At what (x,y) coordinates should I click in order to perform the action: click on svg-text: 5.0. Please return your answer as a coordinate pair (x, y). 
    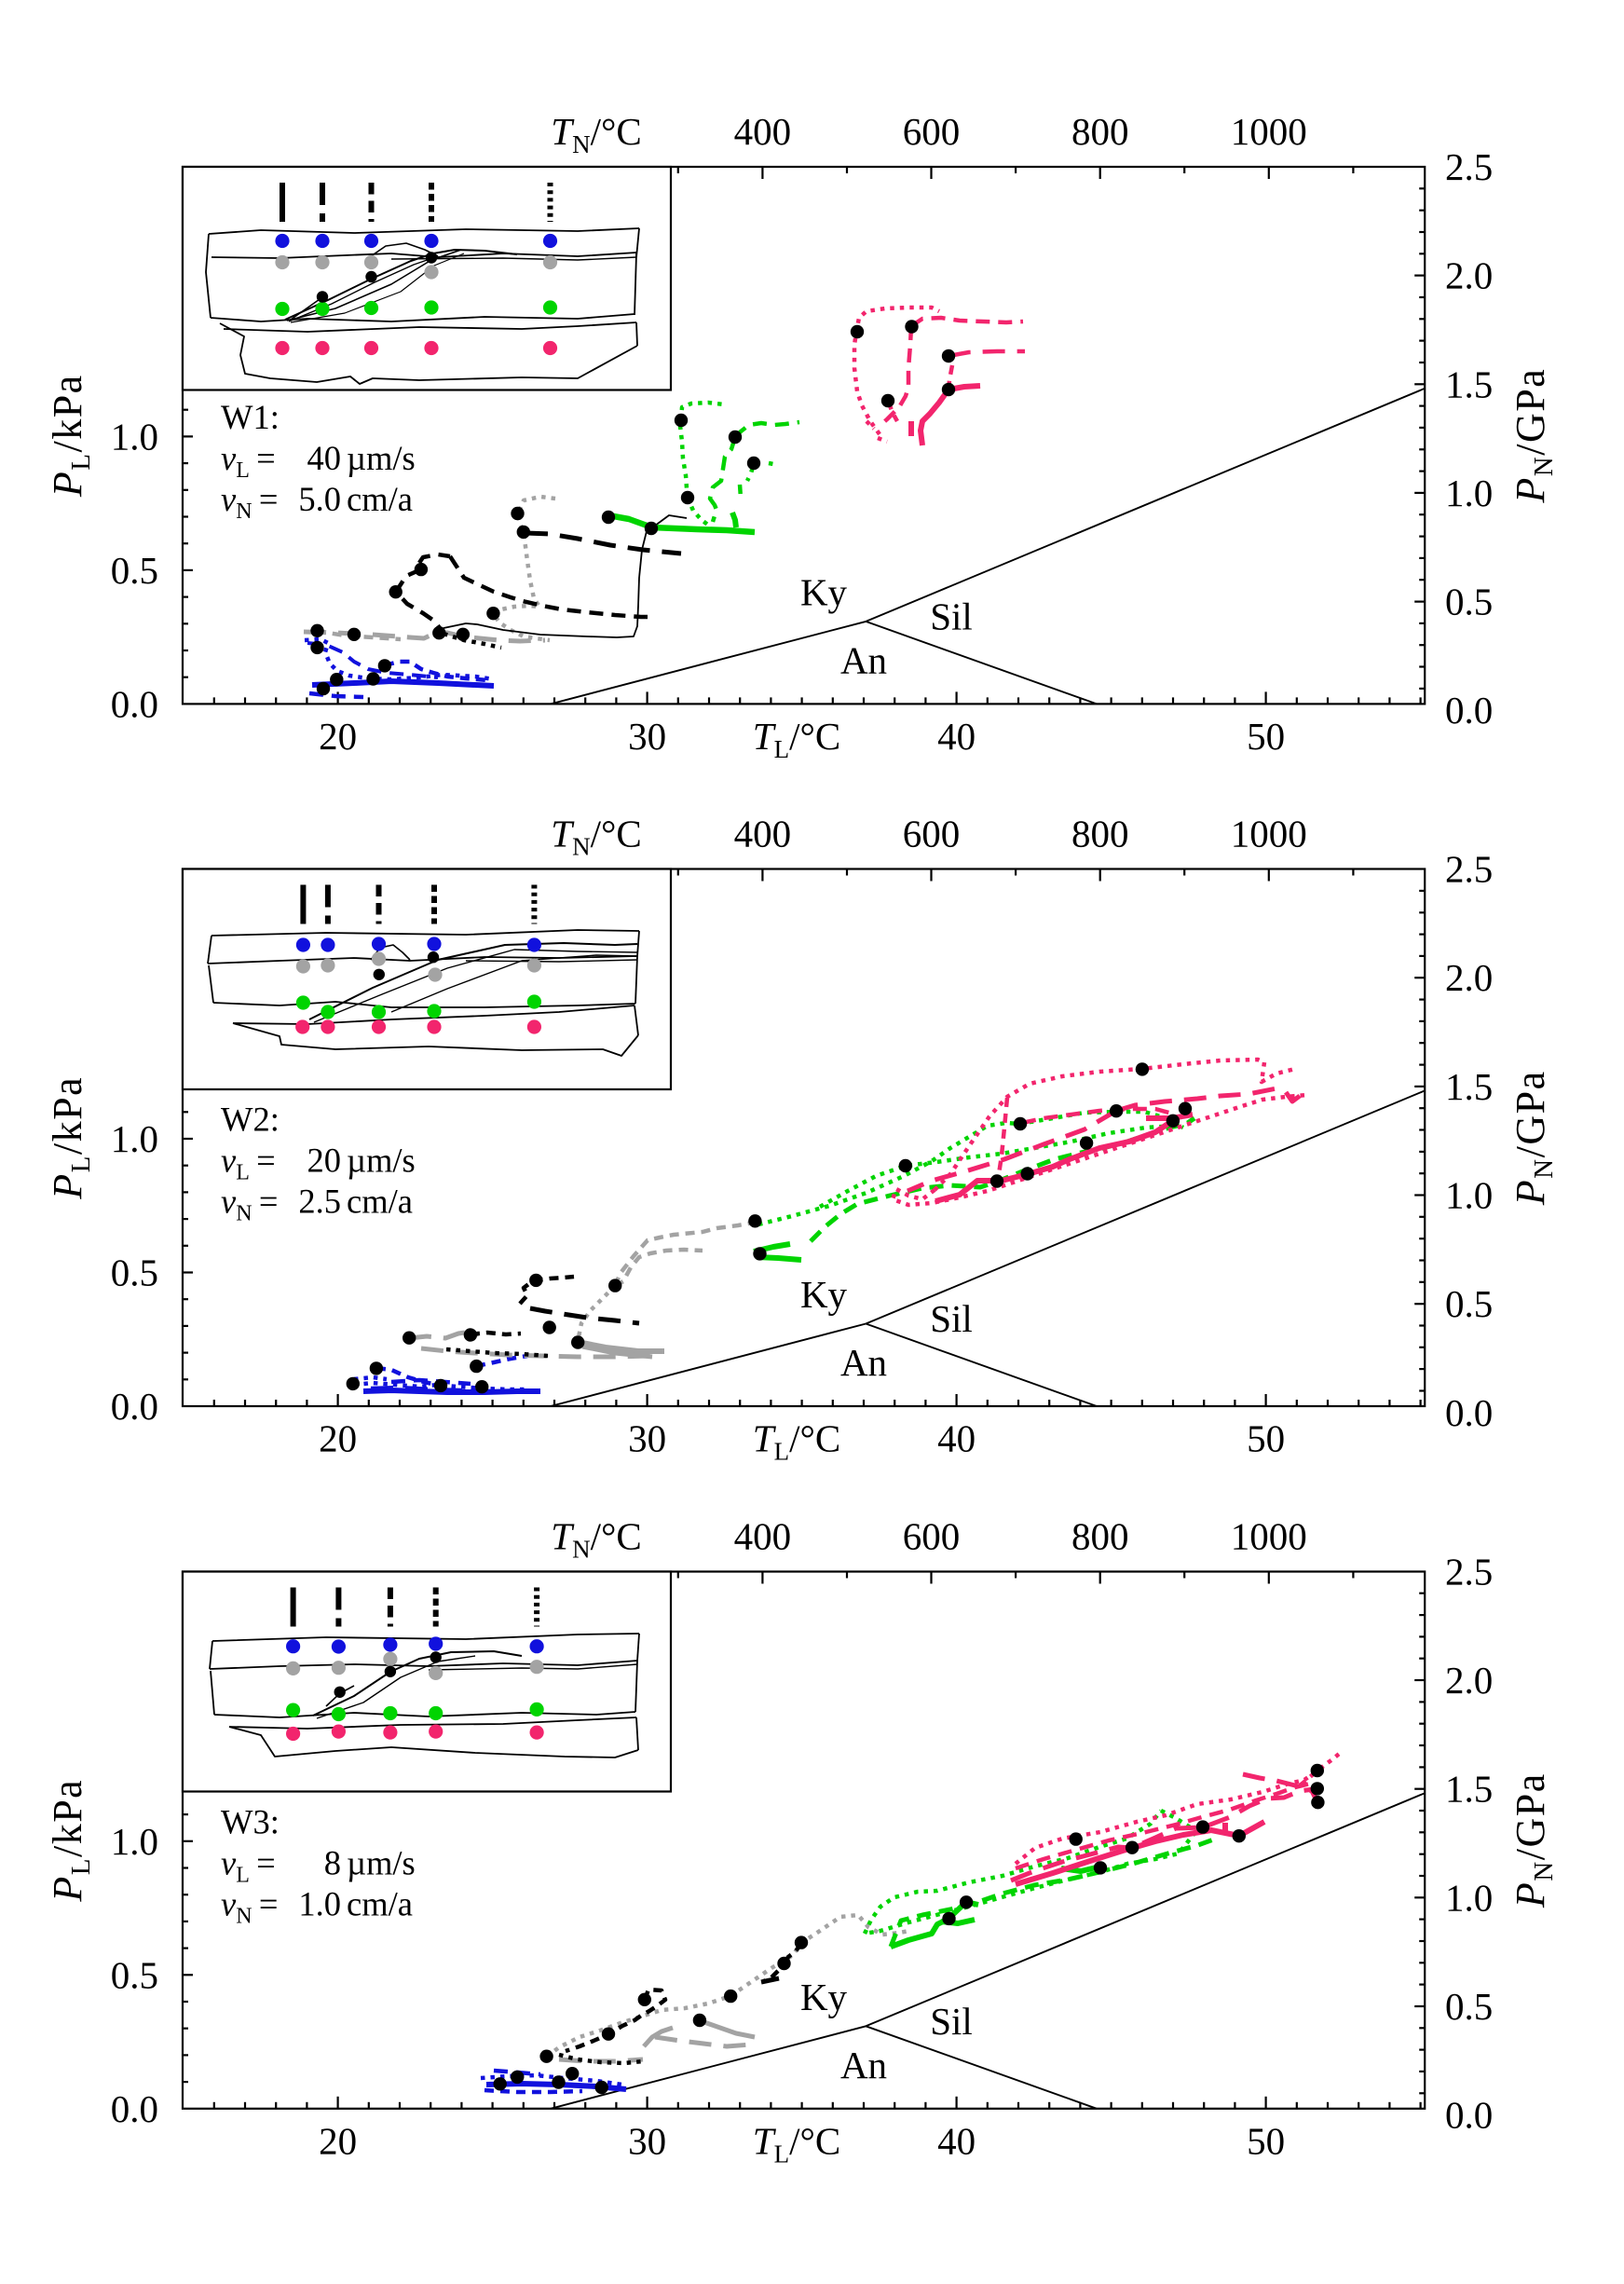
    Looking at the image, I should click on (319, 499).